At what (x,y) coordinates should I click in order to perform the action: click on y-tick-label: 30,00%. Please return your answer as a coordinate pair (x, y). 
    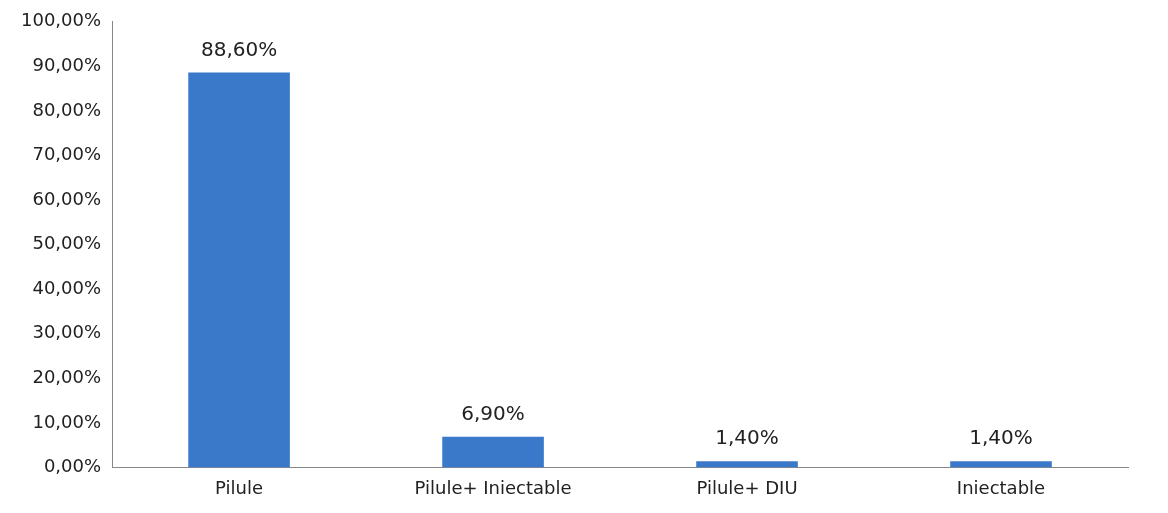
    Looking at the image, I should click on (67, 332).